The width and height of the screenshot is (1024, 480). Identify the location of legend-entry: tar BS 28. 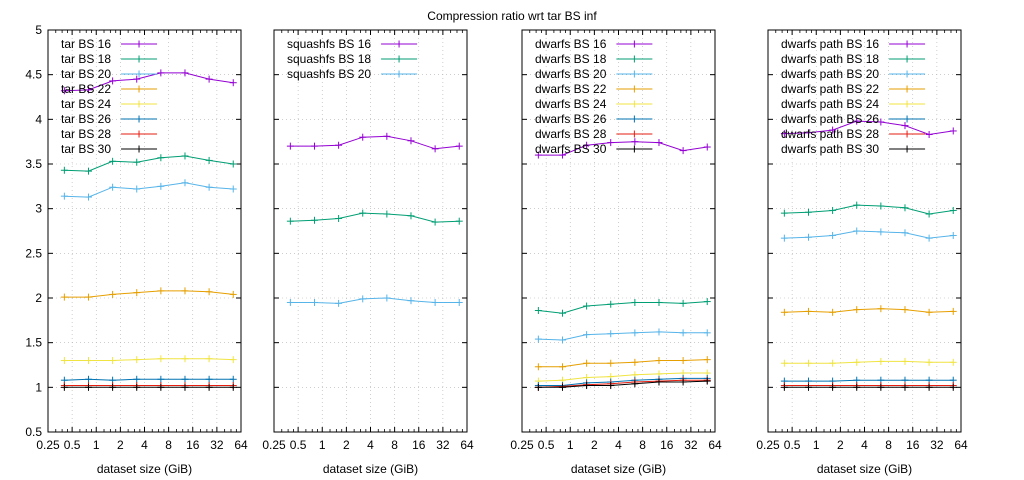
(109, 134).